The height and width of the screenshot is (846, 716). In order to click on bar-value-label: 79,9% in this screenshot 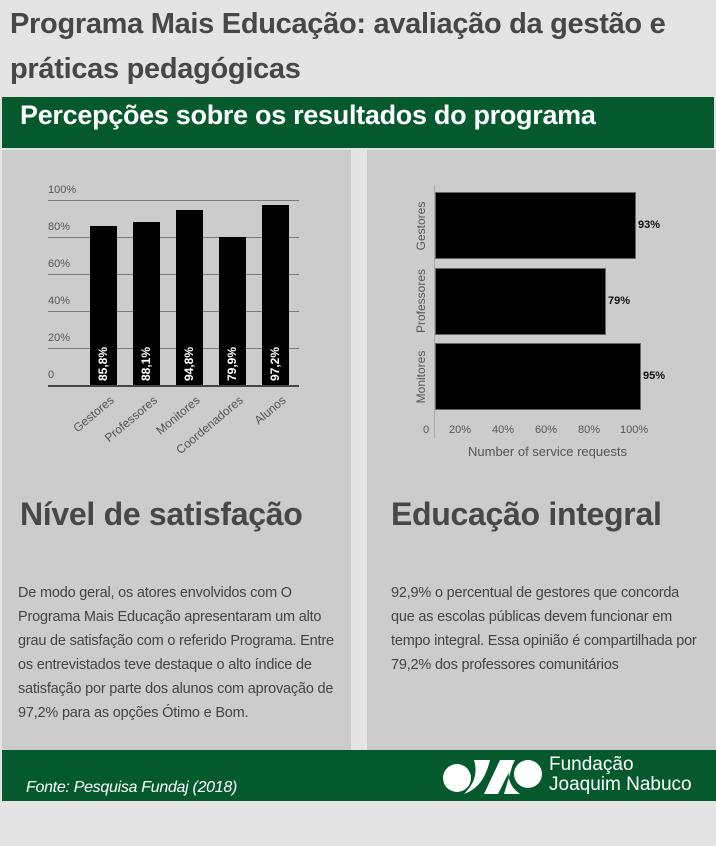, I will do `click(231, 363)`.